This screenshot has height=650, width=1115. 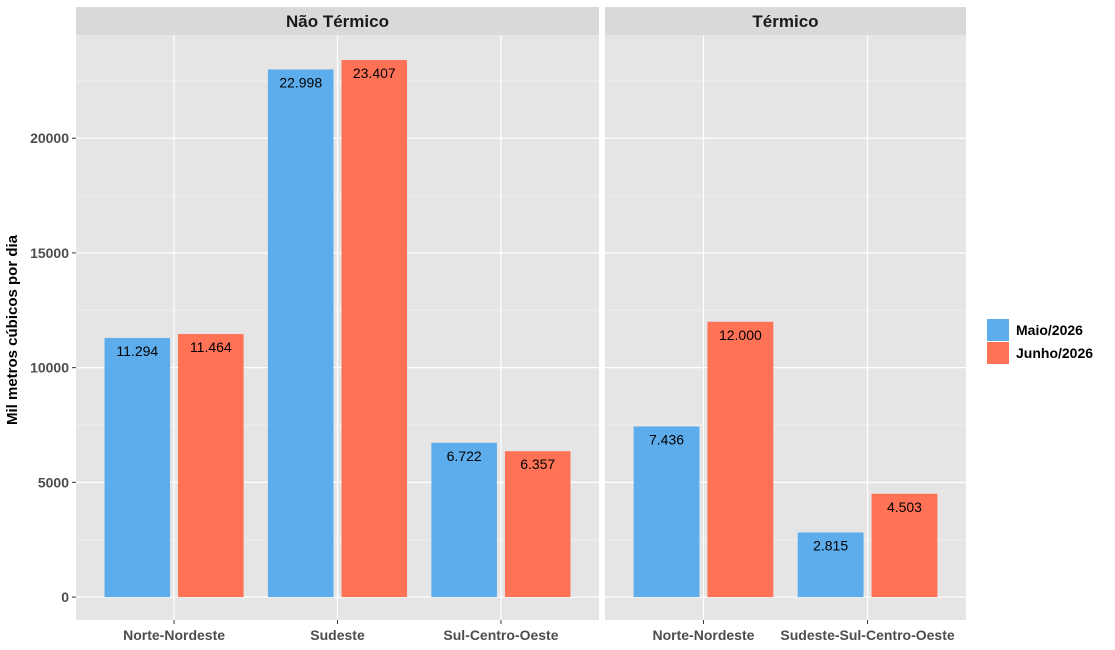 What do you see at coordinates (740, 335) in the screenshot?
I see `bar-label: 12.000` at bounding box center [740, 335].